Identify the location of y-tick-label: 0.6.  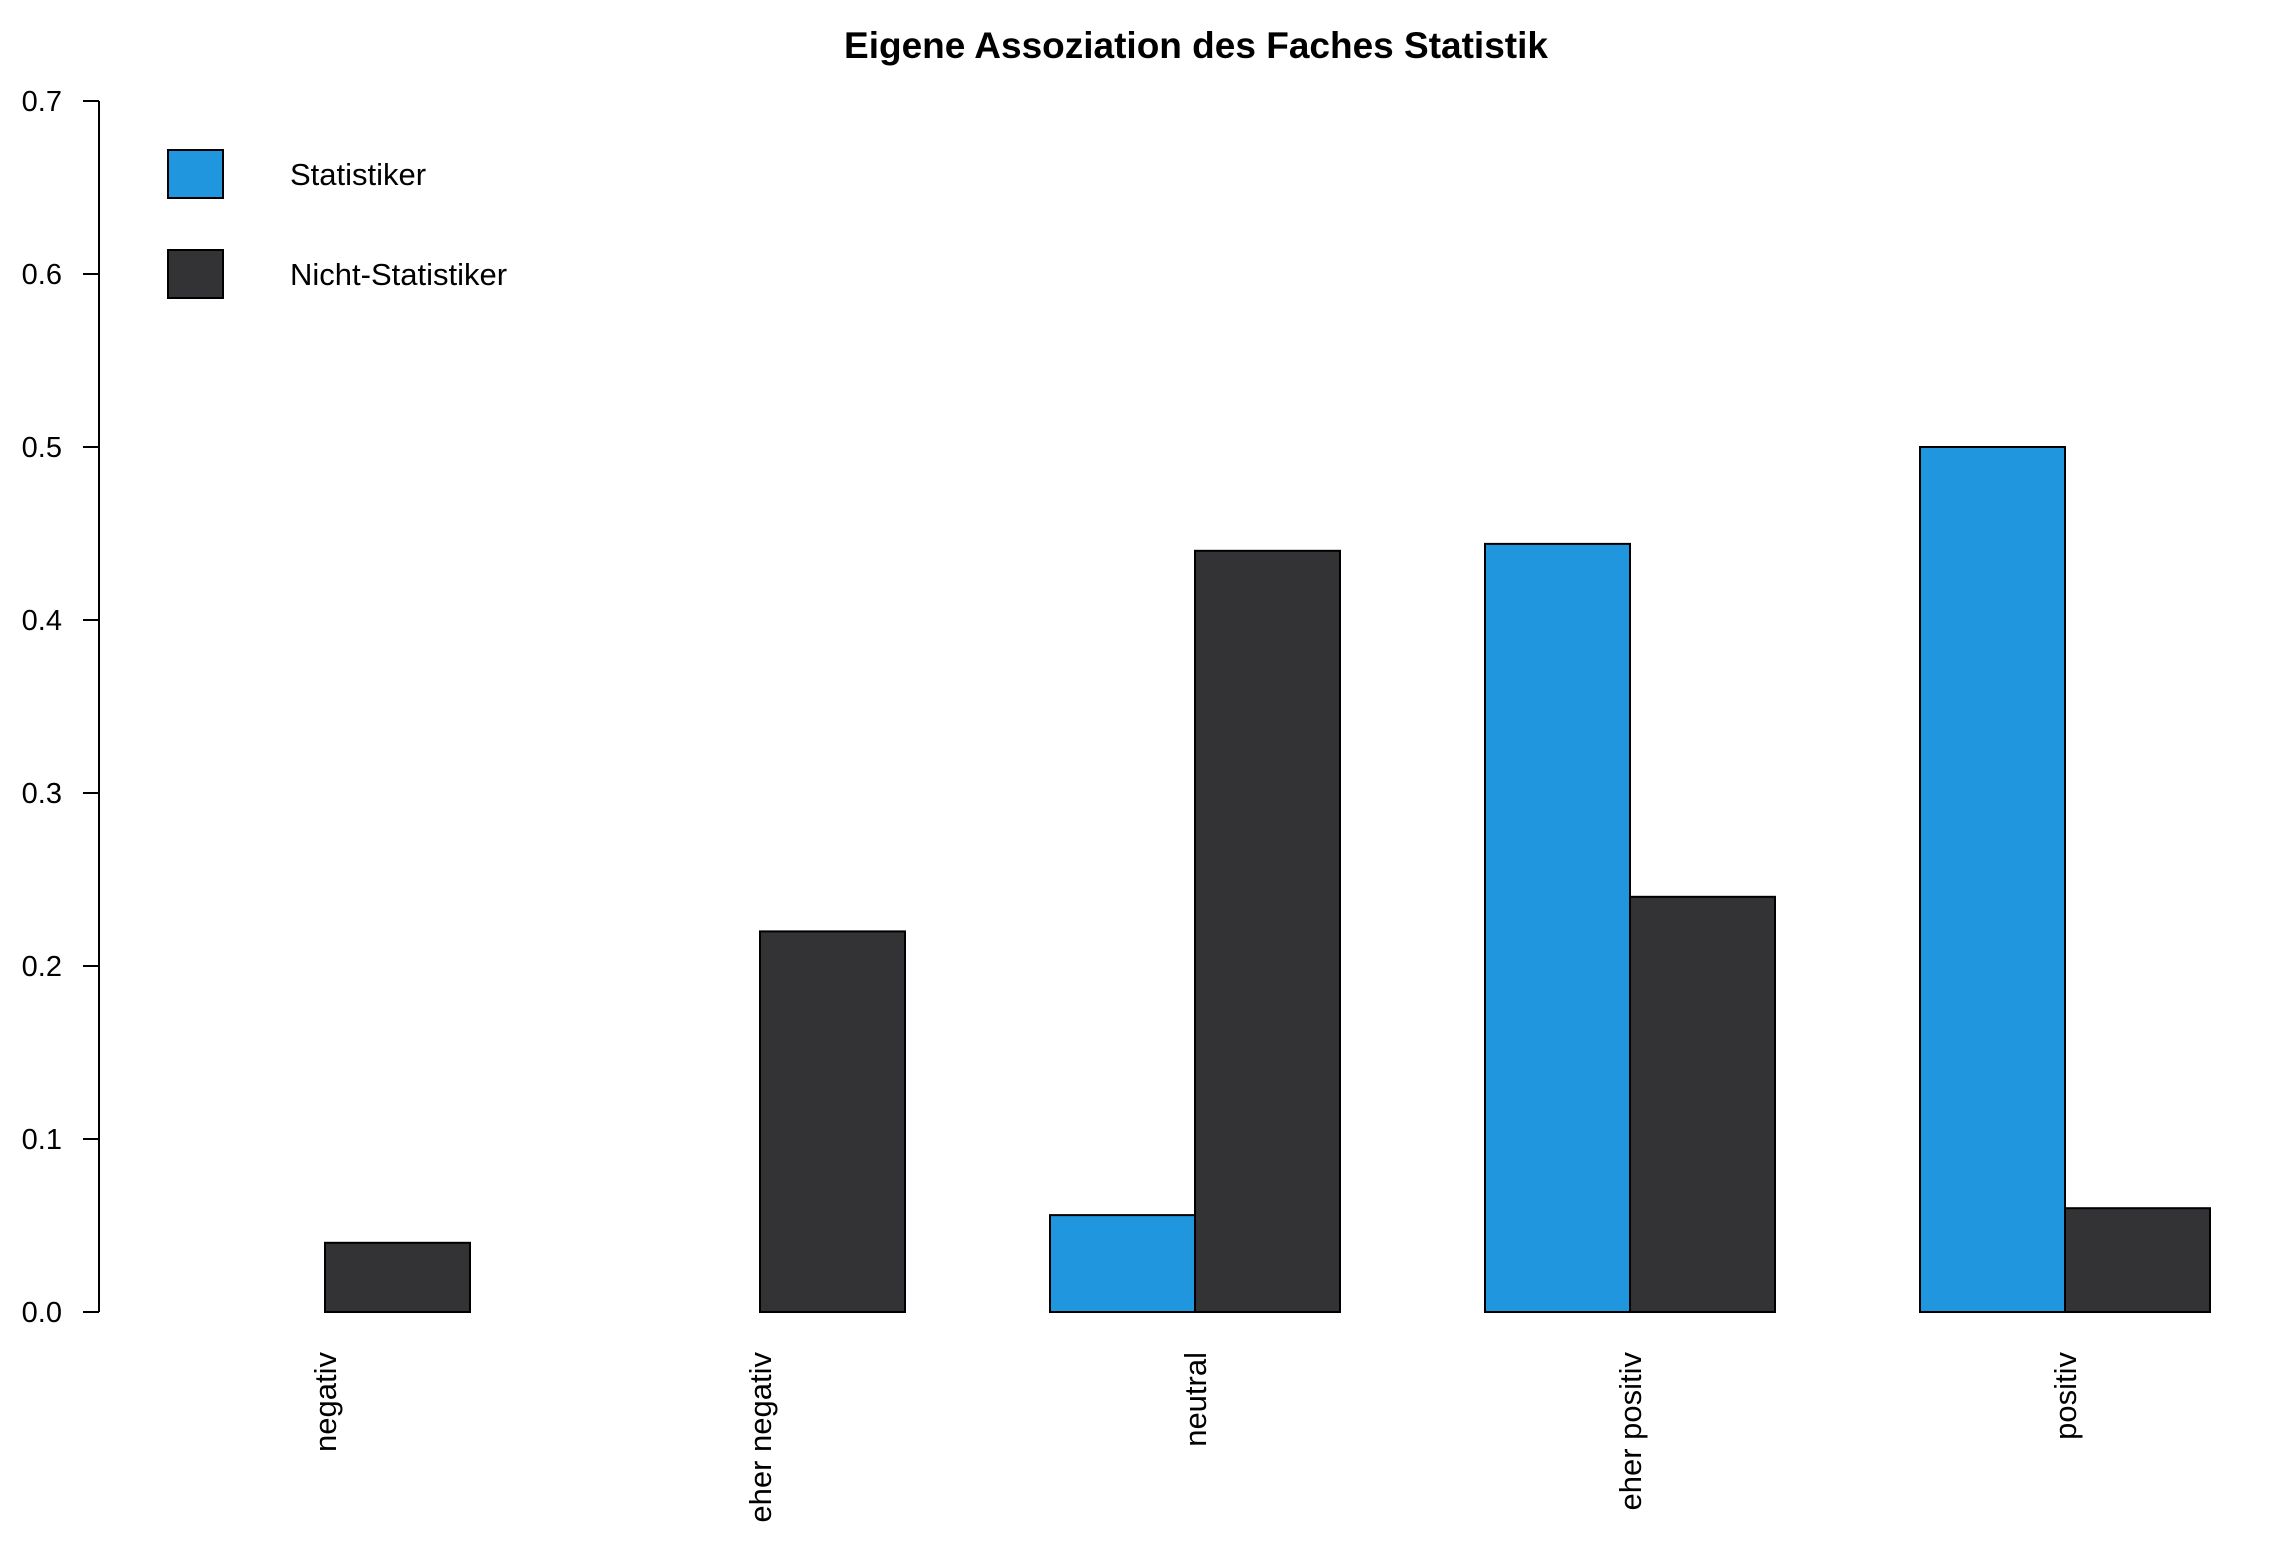
(42, 275).